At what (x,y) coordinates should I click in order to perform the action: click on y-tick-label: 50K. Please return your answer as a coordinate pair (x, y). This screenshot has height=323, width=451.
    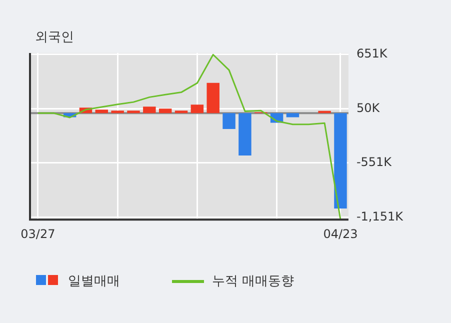
    Looking at the image, I should click on (368, 107).